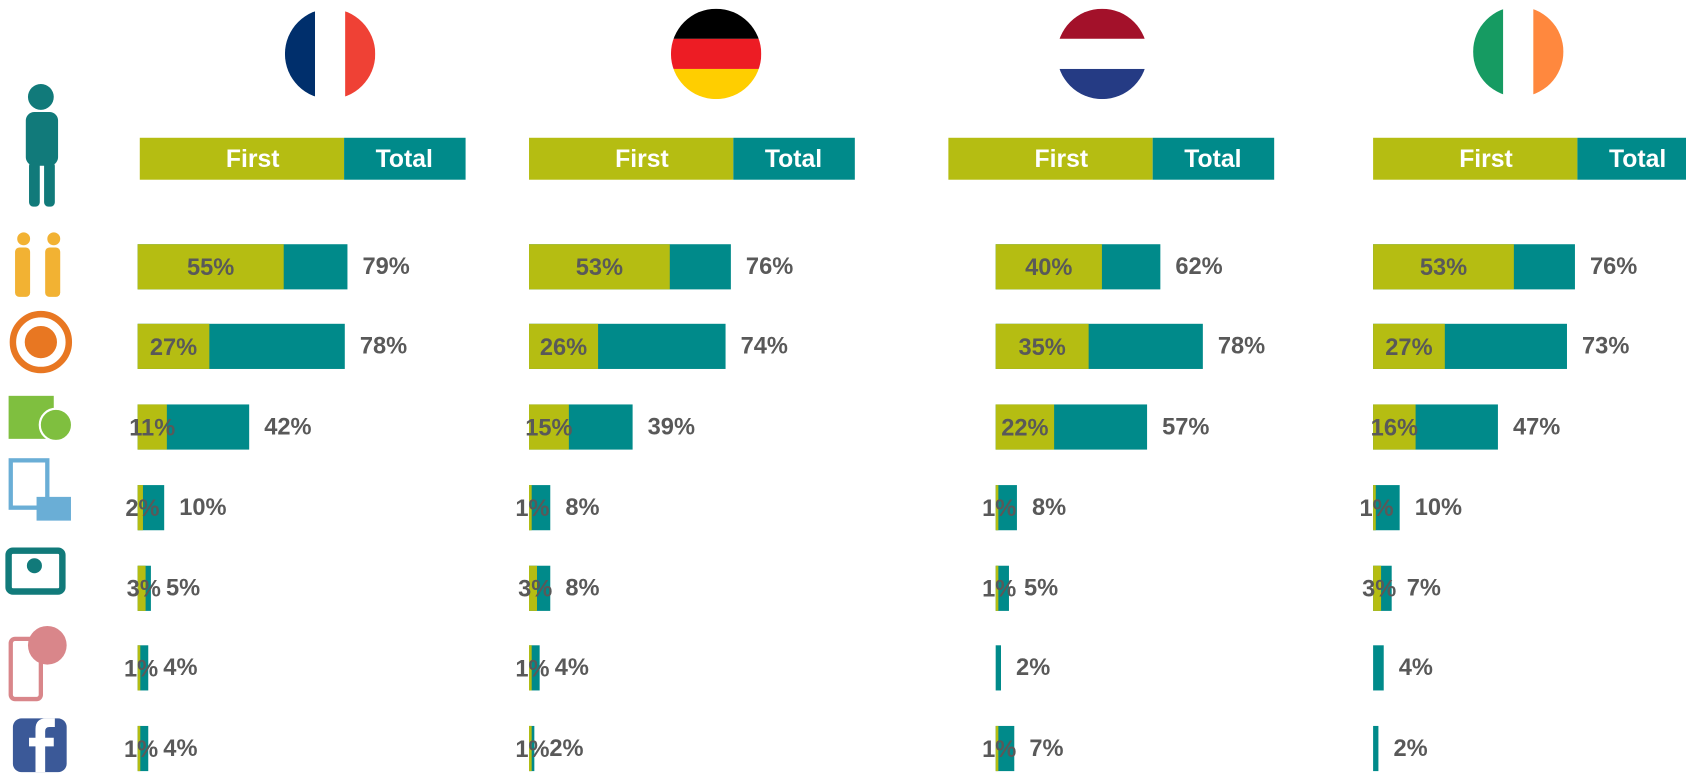 The width and height of the screenshot is (1686, 782). I want to click on first-value-label: 26%, so click(563, 348).